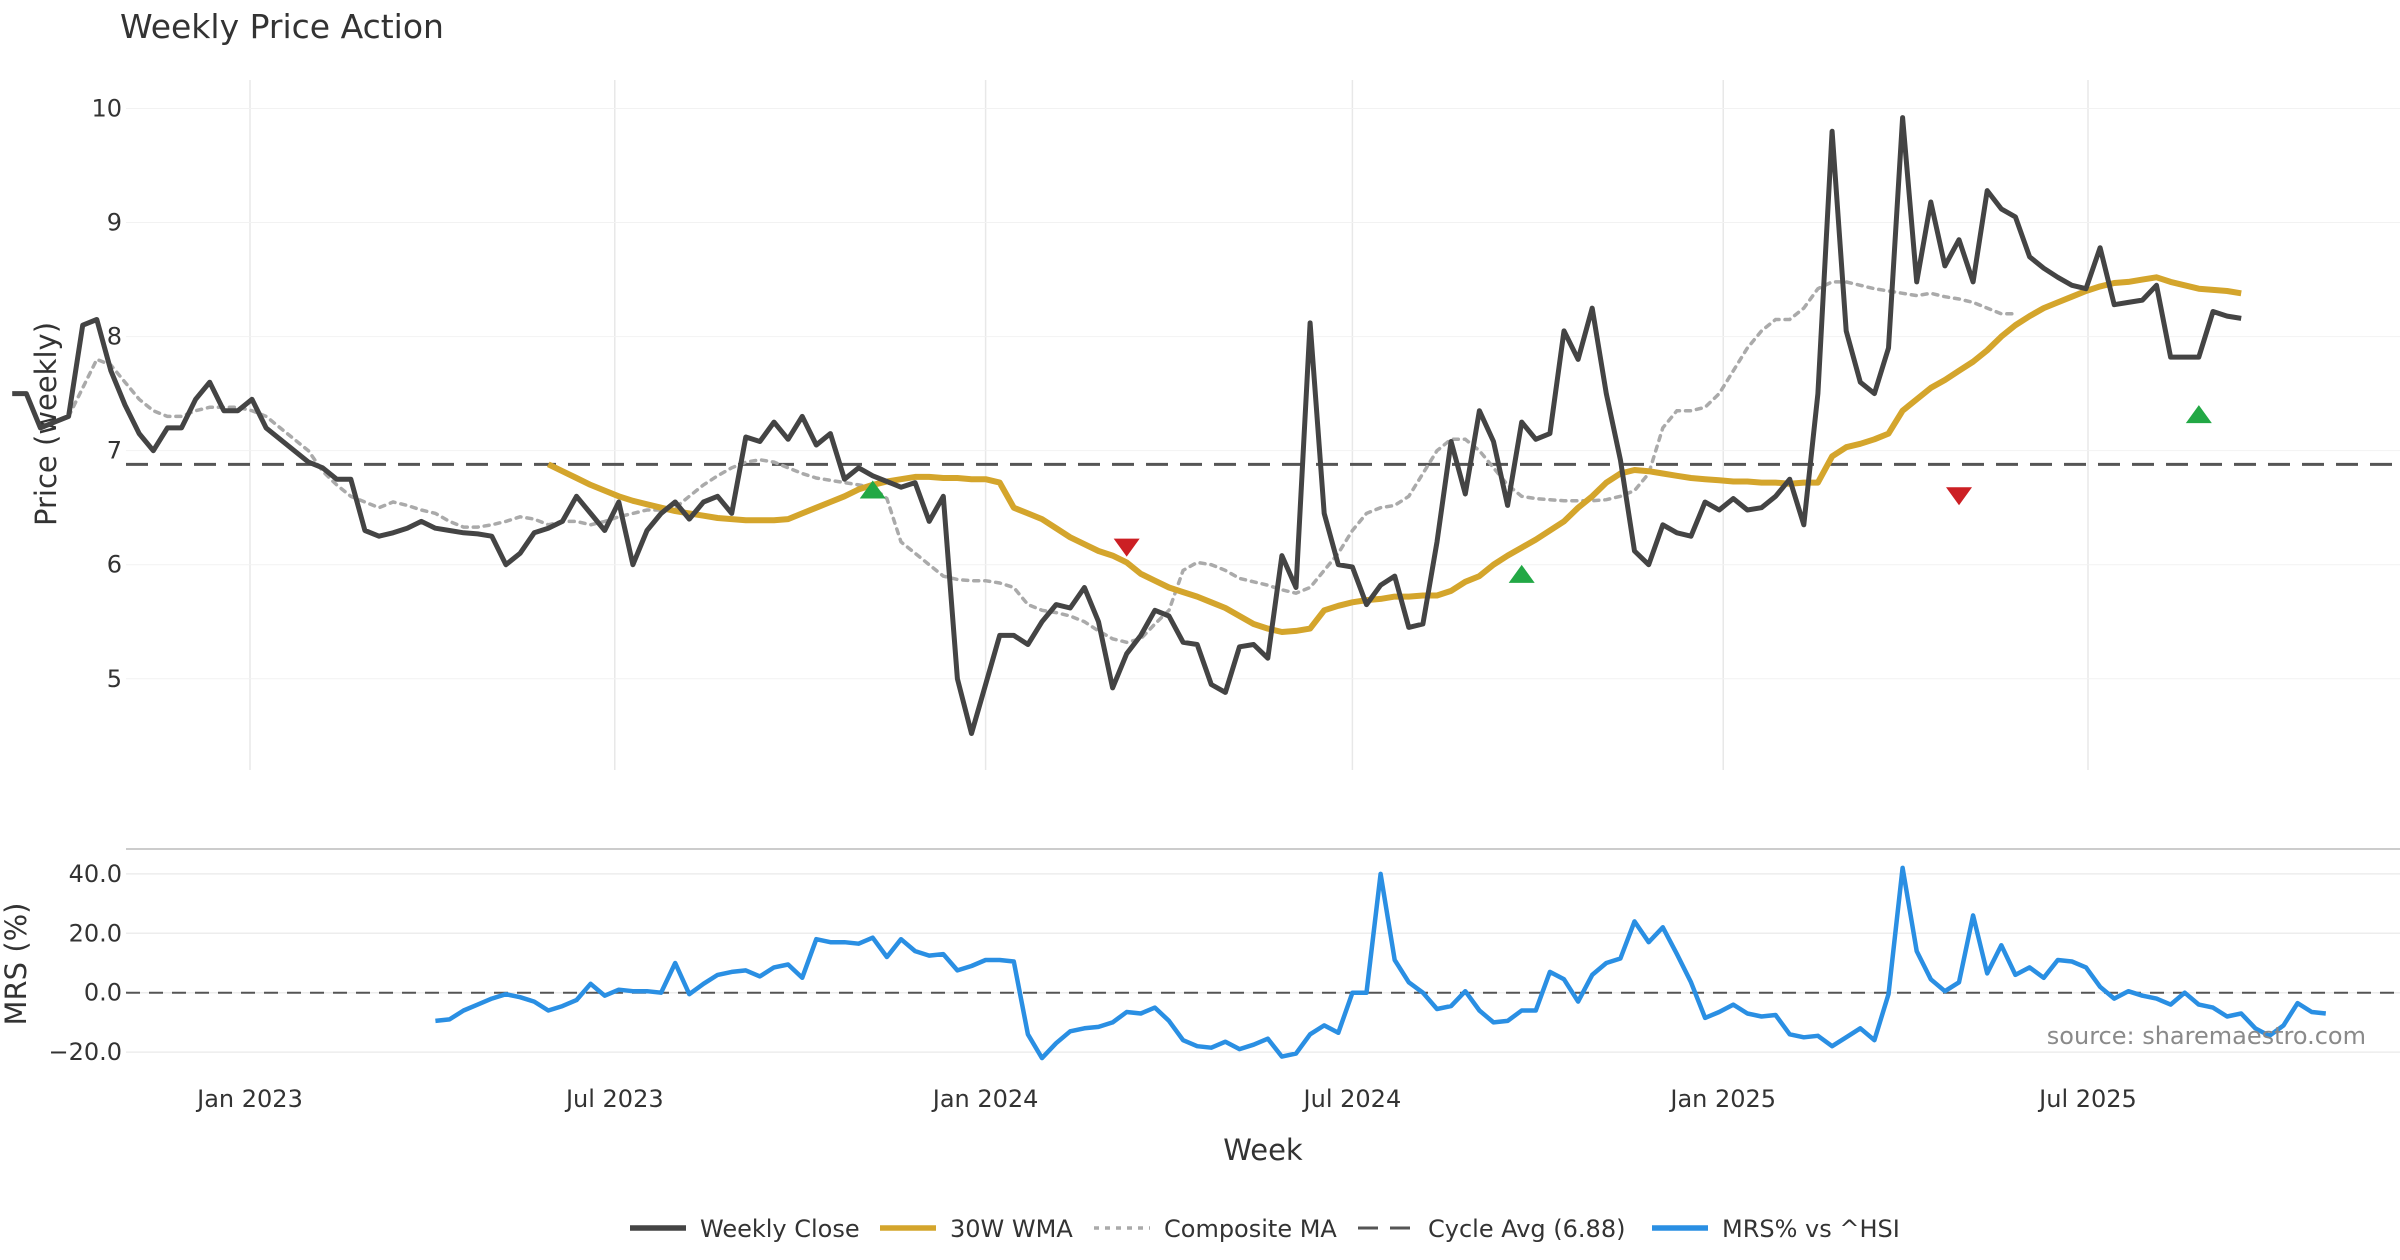 Image resolution: width=2400 pixels, height=1260 pixels. Describe the element at coordinates (1526, 1229) in the screenshot. I see `legend-label: Cycle Avg (6.88)` at that location.